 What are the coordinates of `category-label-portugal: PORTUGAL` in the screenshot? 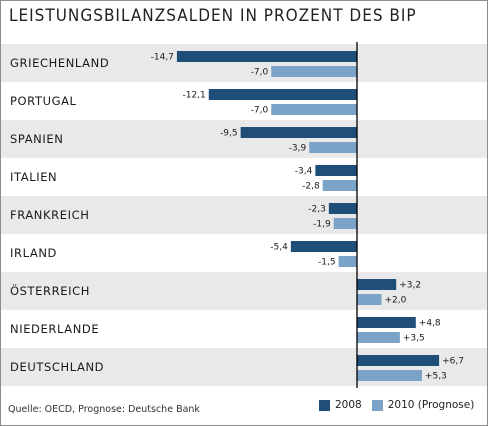 It's located at (43, 101).